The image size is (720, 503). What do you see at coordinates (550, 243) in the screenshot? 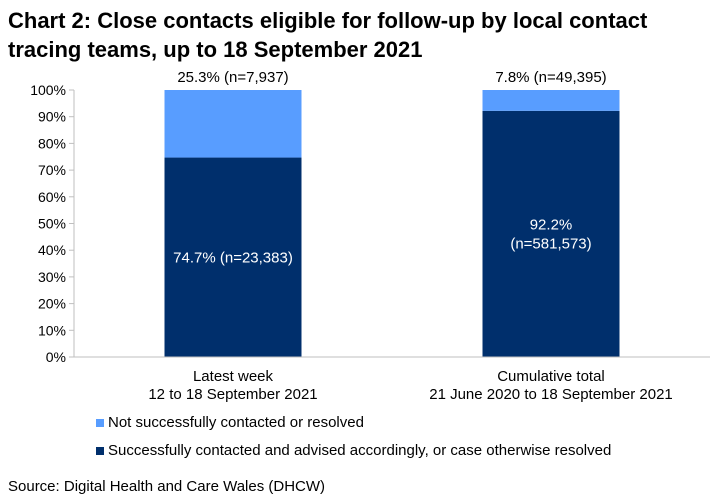
I see `data-label: (n=581,573)` at bounding box center [550, 243].